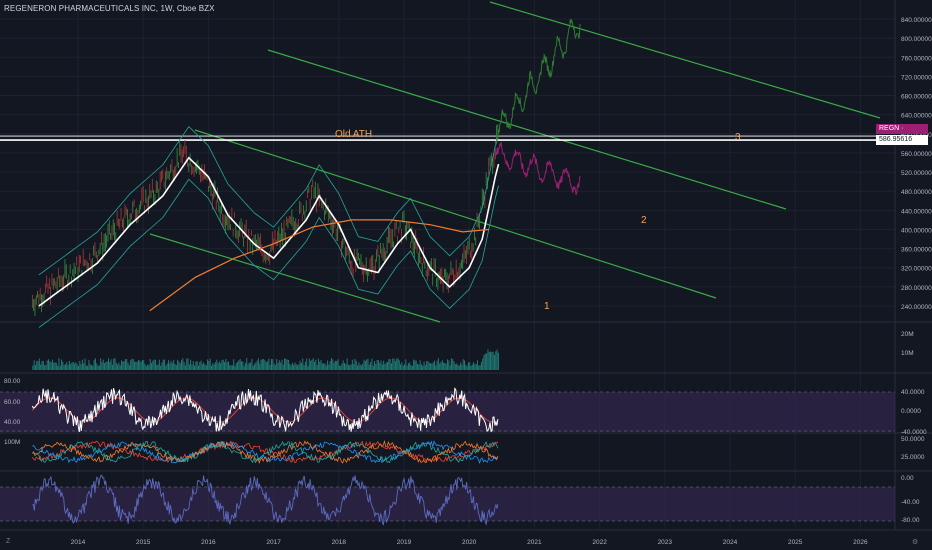 This screenshot has height=550, width=932. I want to click on time-axis-label: 2014, so click(78, 542).